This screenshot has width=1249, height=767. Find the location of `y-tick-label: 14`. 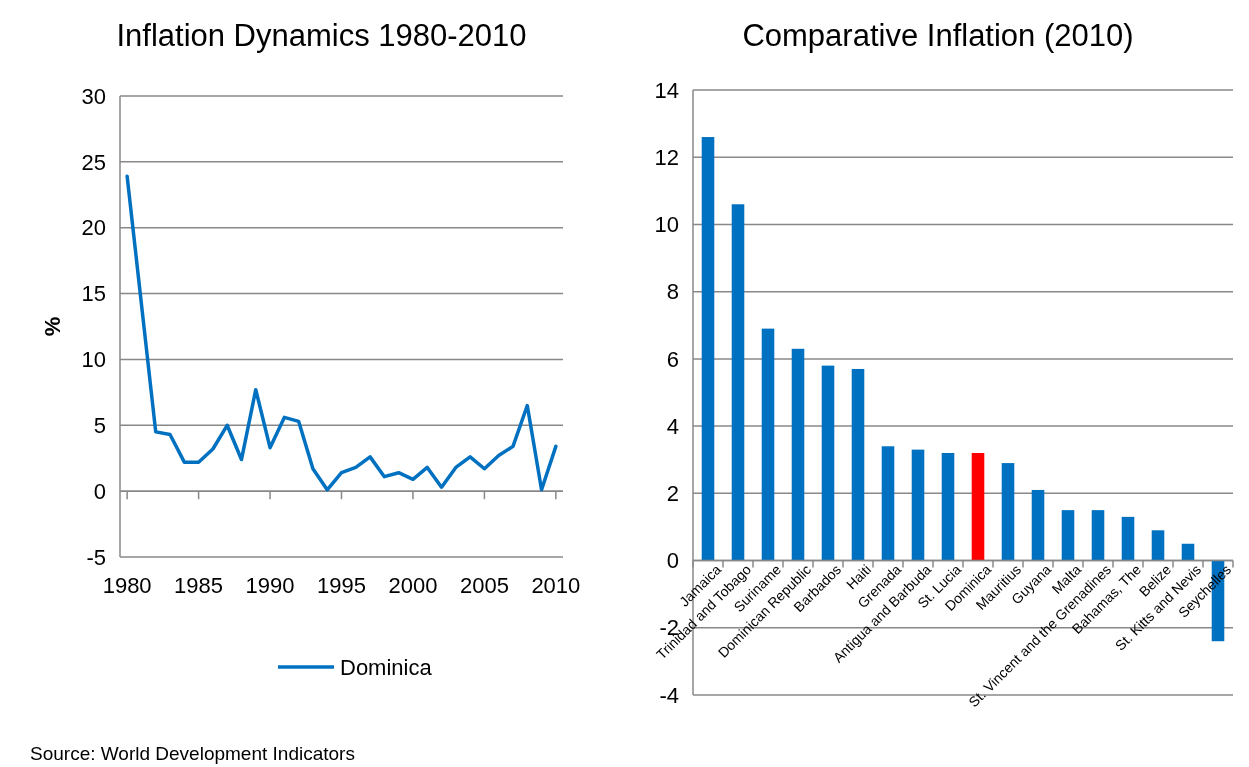

y-tick-label: 14 is located at coordinates (666, 90).